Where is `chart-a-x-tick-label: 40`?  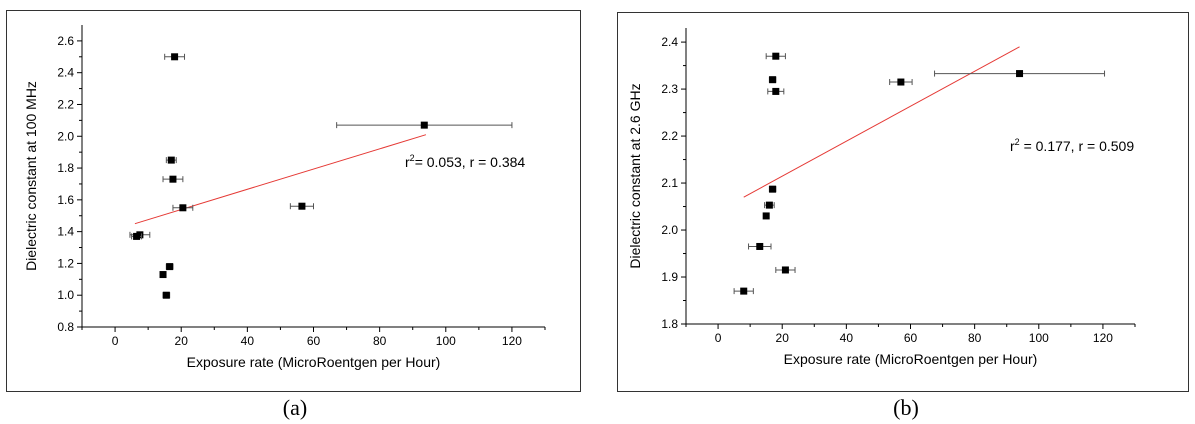 chart-a-x-tick-label: 40 is located at coordinates (248, 341).